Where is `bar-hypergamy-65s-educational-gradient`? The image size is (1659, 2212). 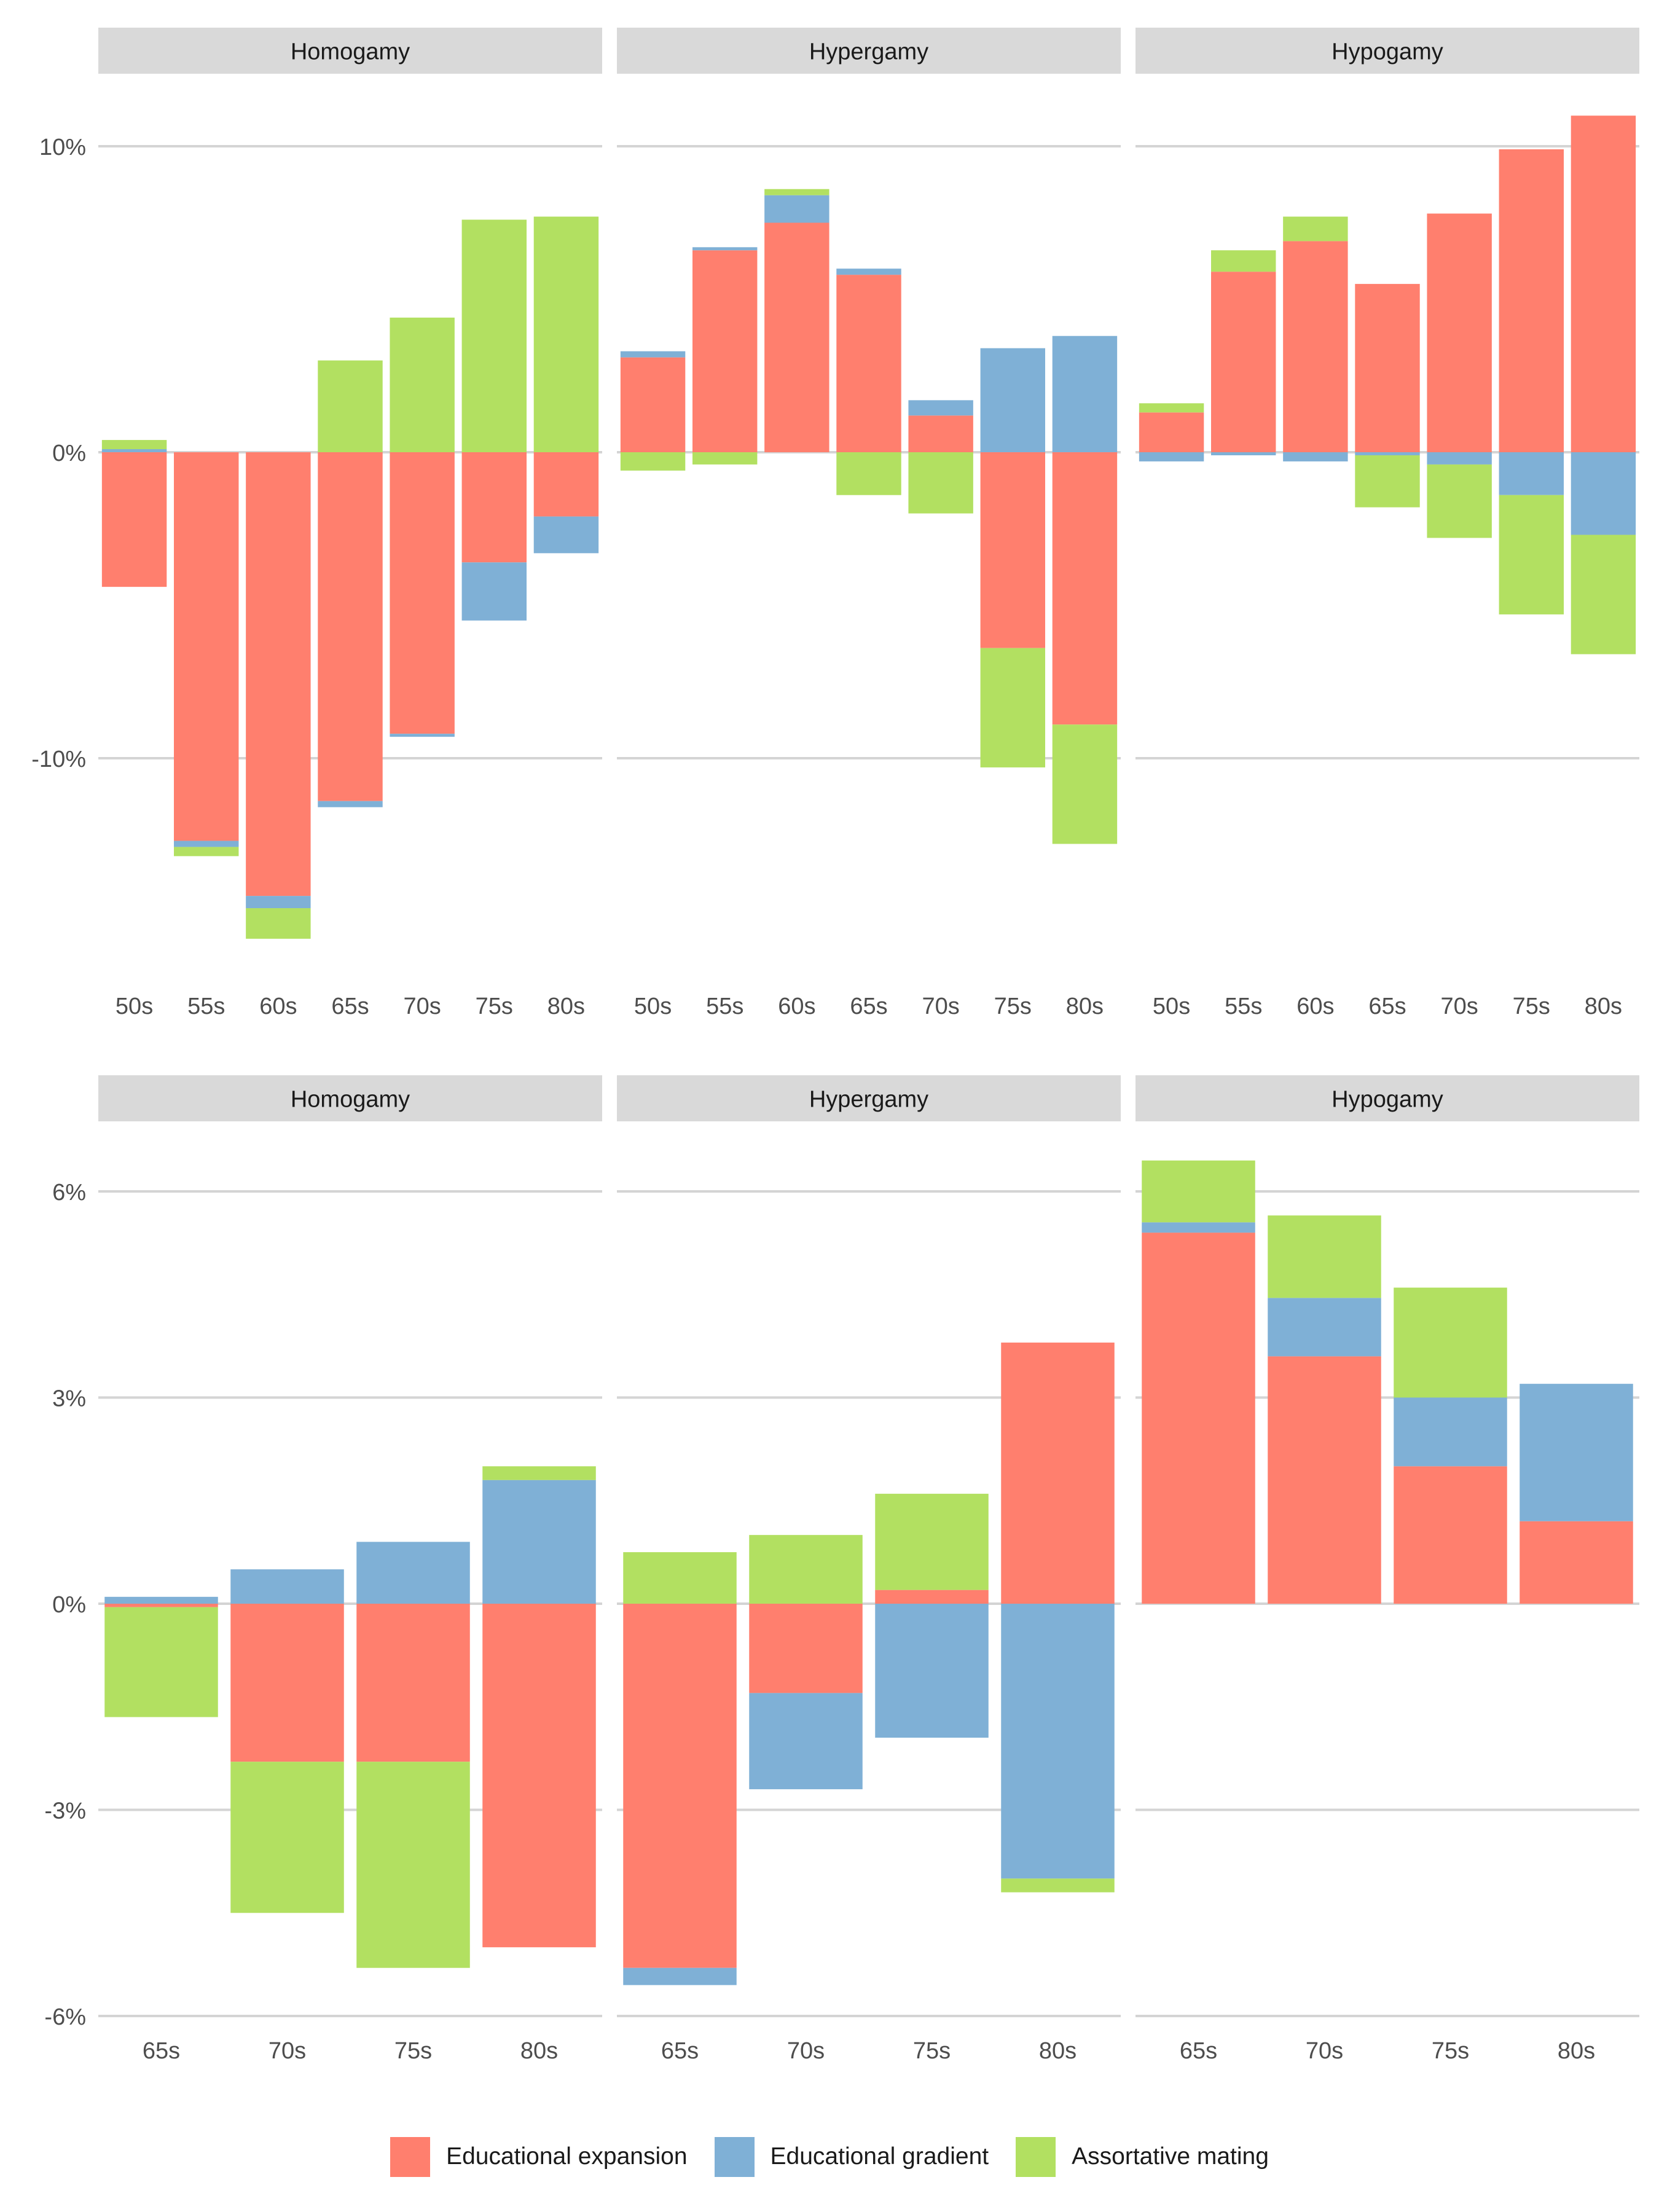
bar-hypergamy-65s-educational-gradient is located at coordinates (680, 1976).